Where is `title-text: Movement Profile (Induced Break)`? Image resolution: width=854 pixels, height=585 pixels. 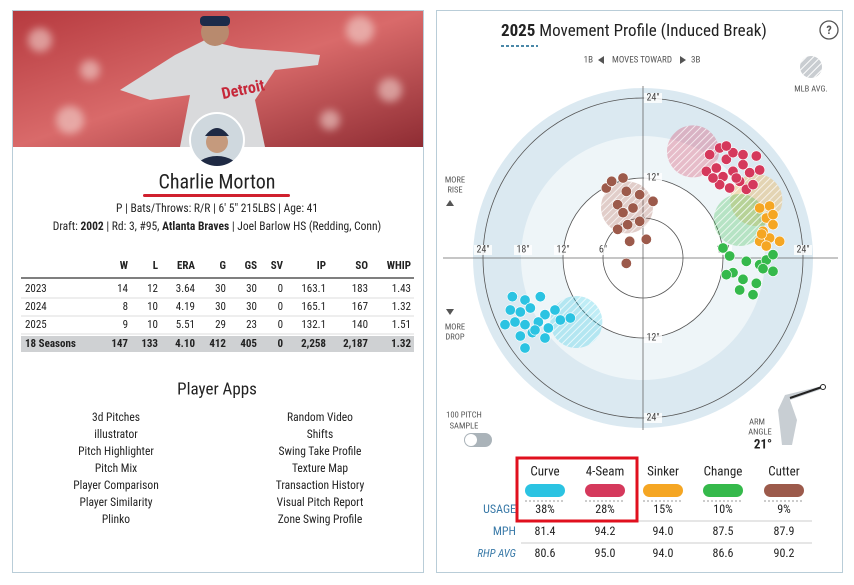 title-text: Movement Profile (Induced Break) is located at coordinates (653, 31).